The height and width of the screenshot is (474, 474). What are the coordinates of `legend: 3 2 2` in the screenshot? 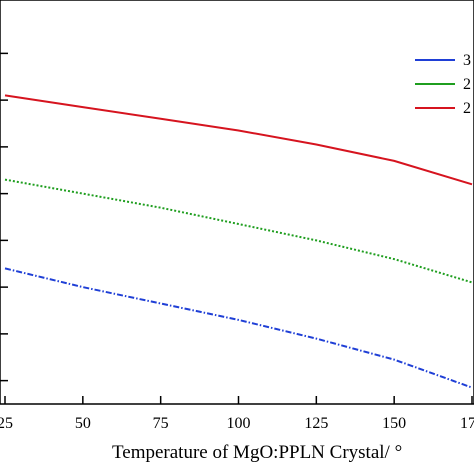 It's located at (443, 84).